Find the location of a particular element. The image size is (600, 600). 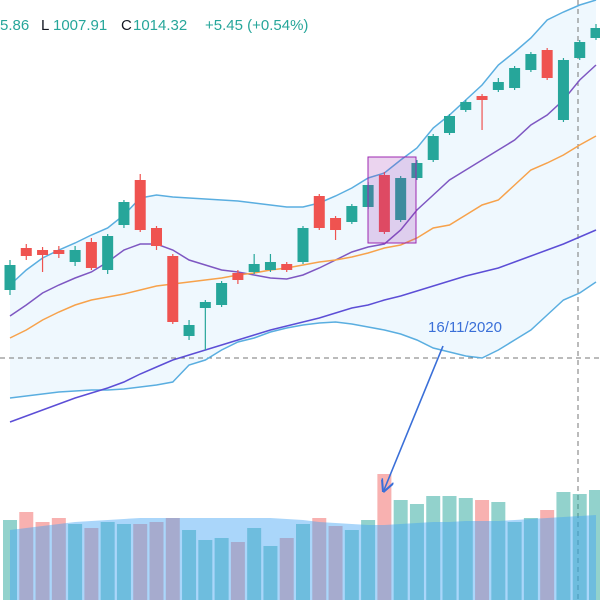

header: 5.86 L 1007.91 C 1014.32 +5.45 (+0.54%) is located at coordinates (154, 25).